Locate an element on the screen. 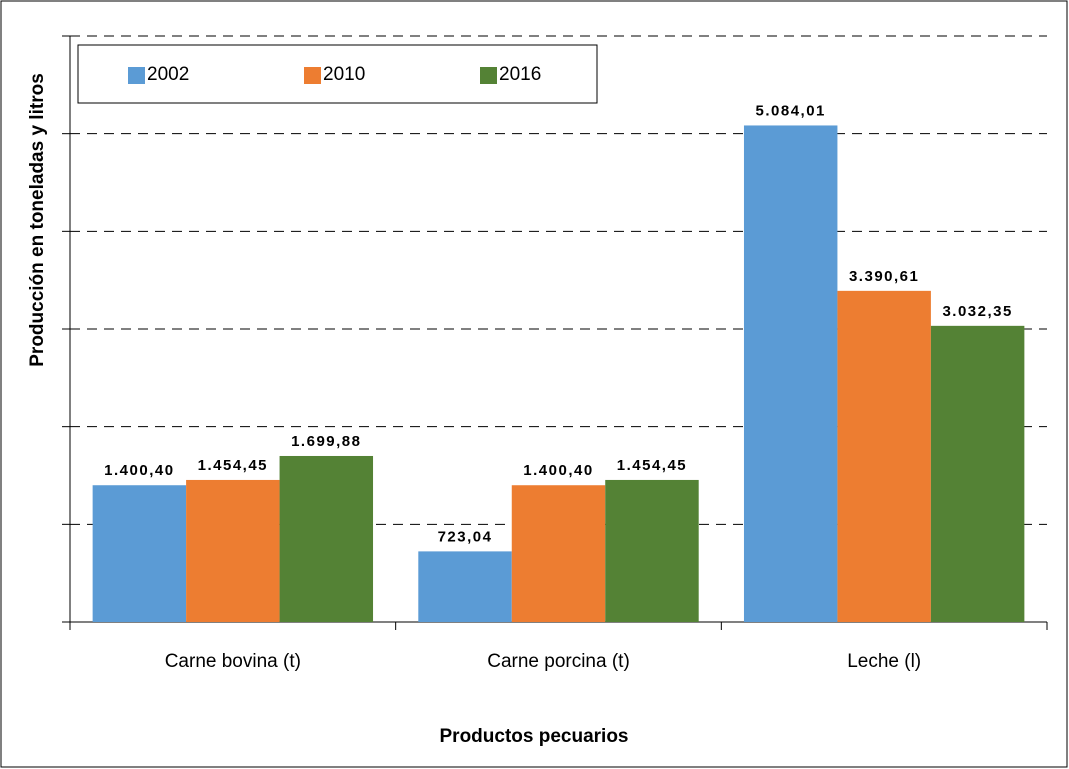 The image size is (1069, 769). x-tick-label: Leche (l) is located at coordinates (884, 661).